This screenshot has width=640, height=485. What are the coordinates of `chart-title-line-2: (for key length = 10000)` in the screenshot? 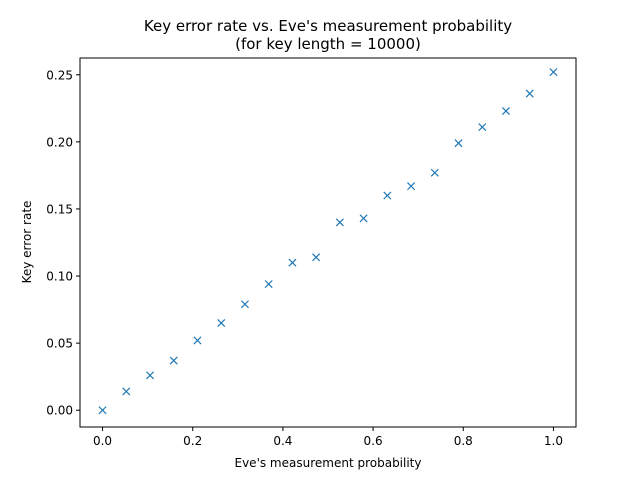 It's located at (328, 44).